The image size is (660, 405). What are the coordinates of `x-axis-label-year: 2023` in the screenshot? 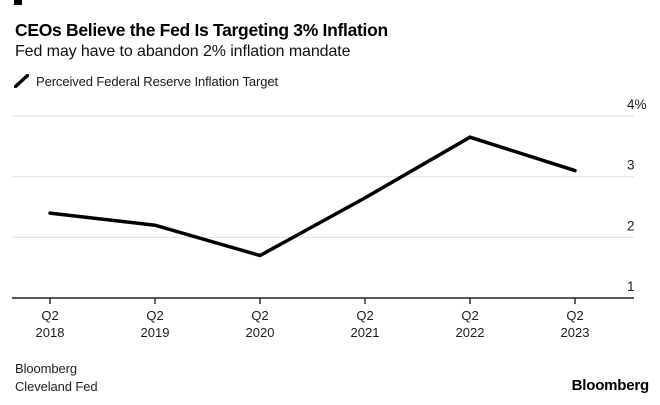 It's located at (575, 332).